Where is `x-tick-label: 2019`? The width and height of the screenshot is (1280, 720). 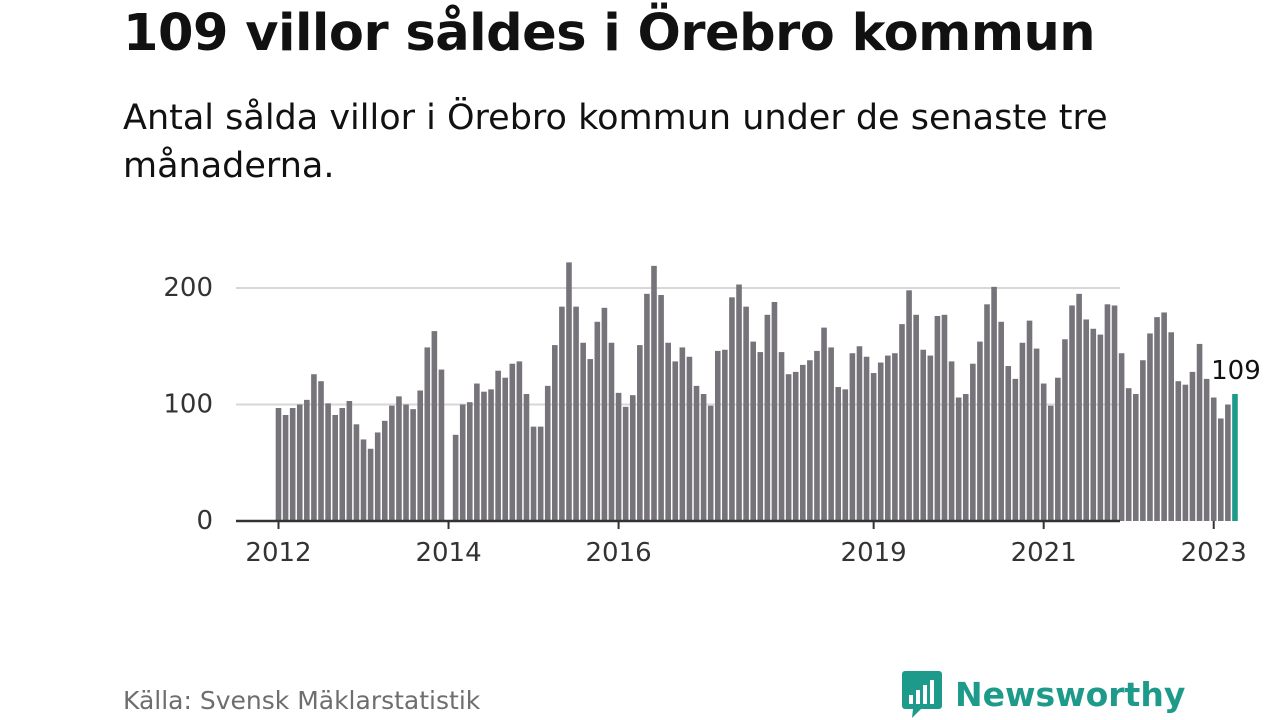 x-tick-label: 2019 is located at coordinates (874, 553).